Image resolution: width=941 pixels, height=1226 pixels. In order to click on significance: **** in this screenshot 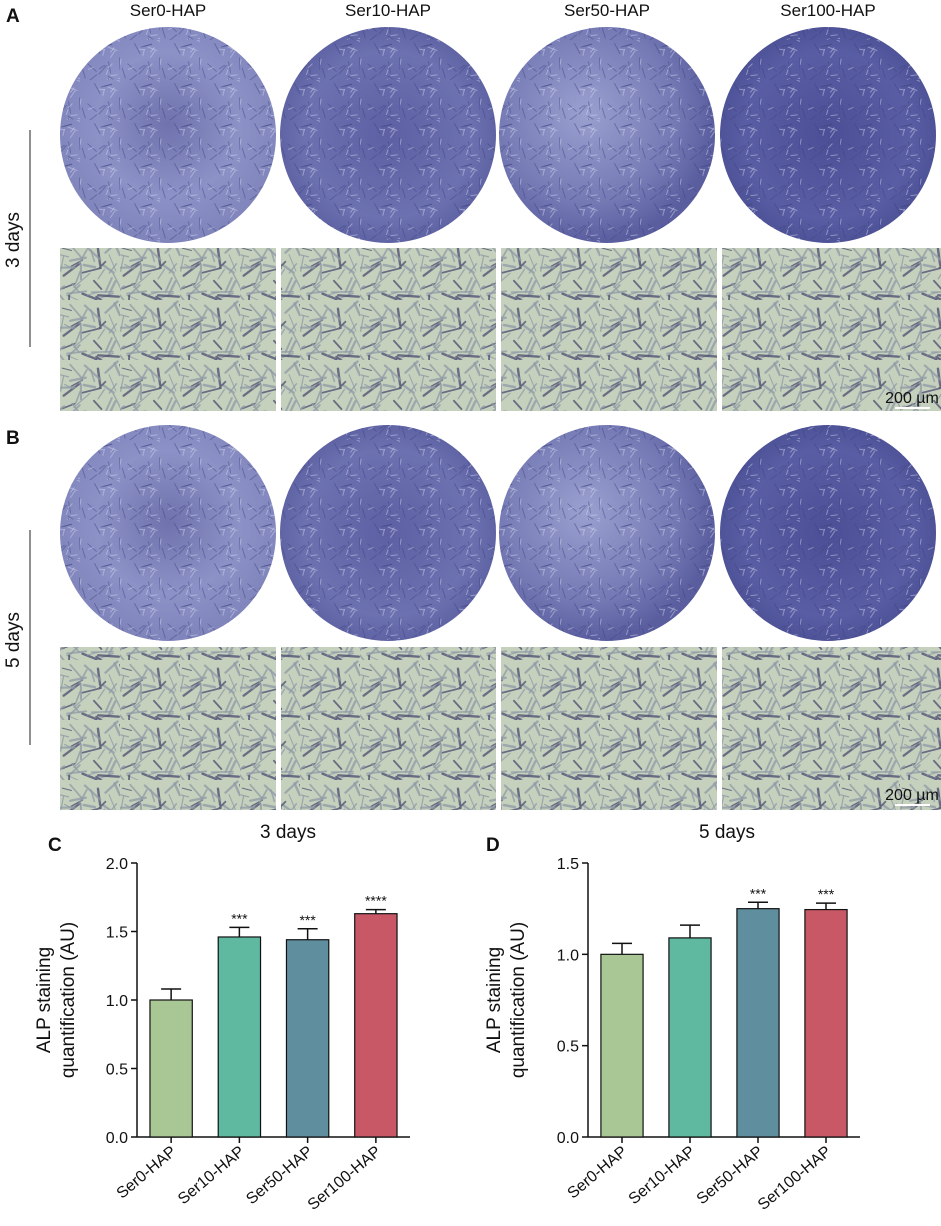, I will do `click(376, 901)`.